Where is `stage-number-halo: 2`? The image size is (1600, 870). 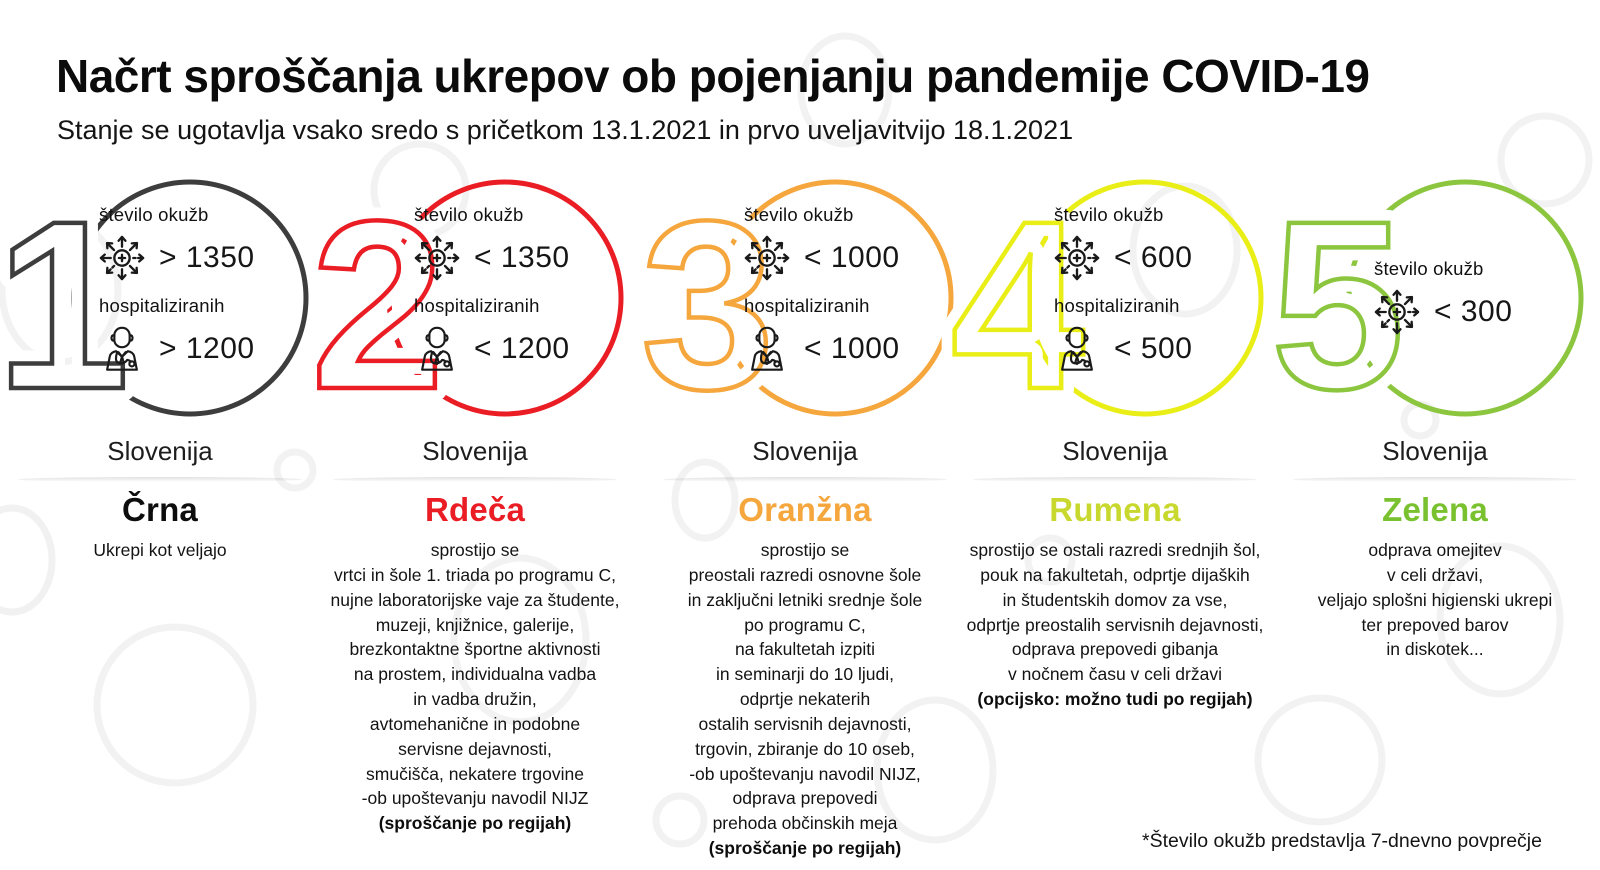
stage-number-halo: 2 is located at coordinates (377, 305).